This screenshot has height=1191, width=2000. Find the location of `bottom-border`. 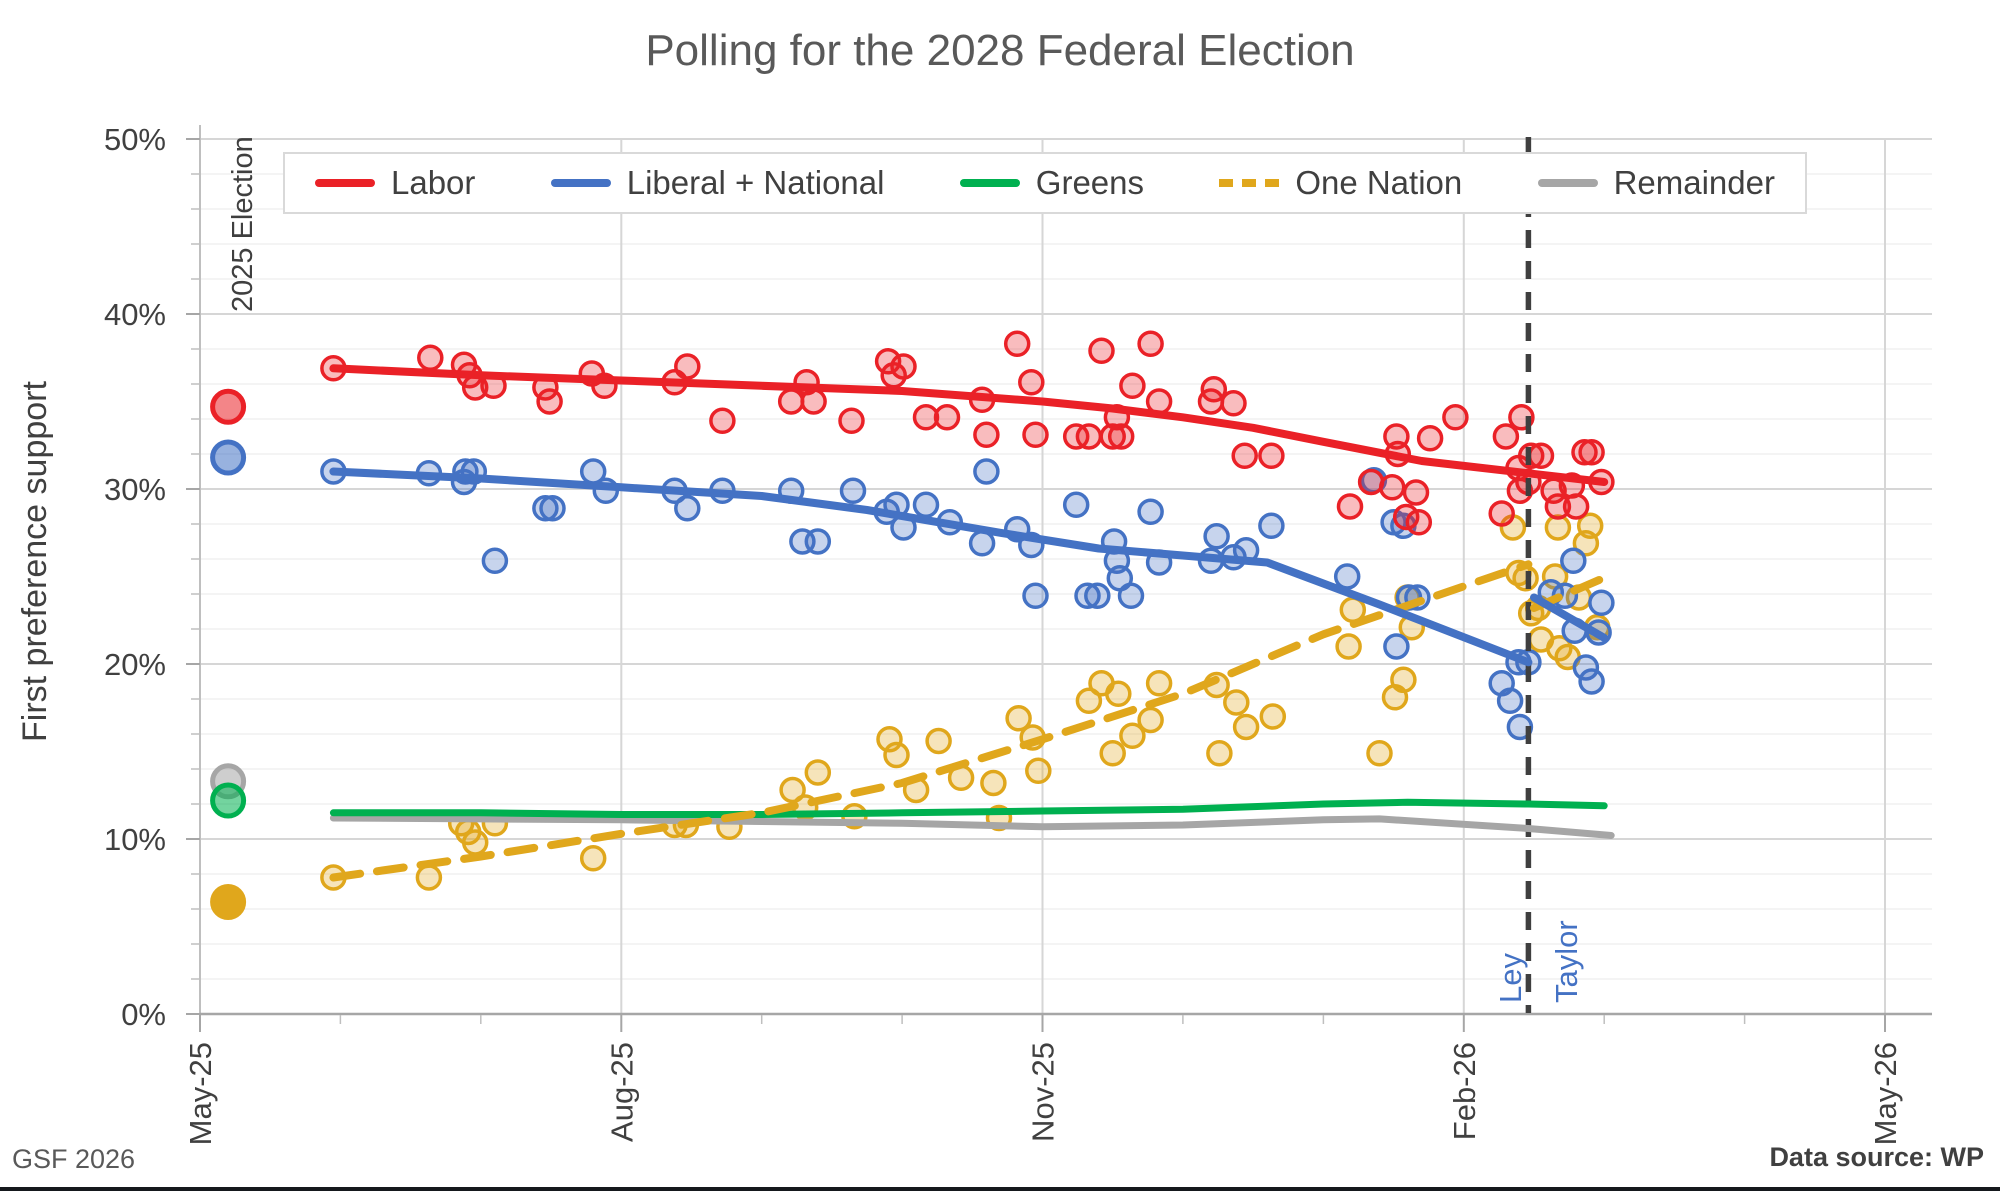

bottom-border is located at coordinates (1000, 1189).